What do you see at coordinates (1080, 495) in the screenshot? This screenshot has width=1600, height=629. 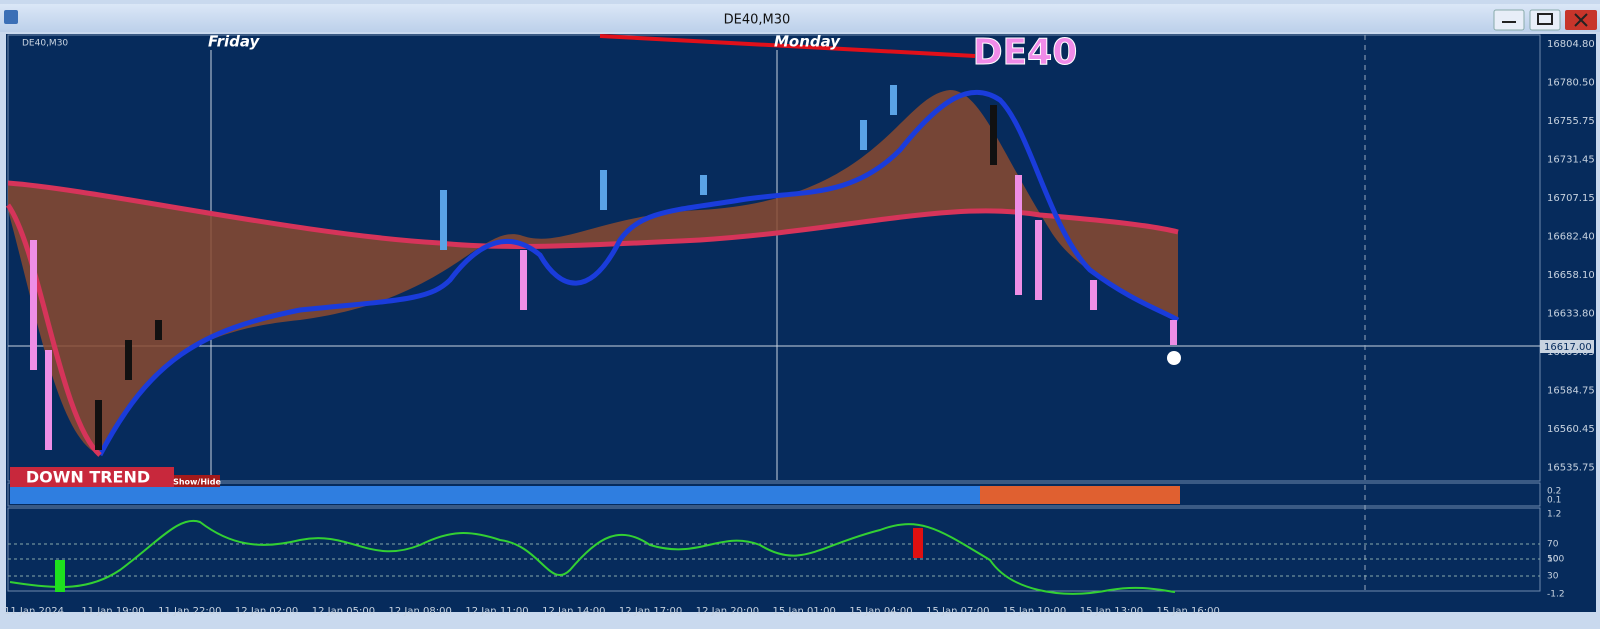 I see `signal-strip-sell` at bounding box center [1080, 495].